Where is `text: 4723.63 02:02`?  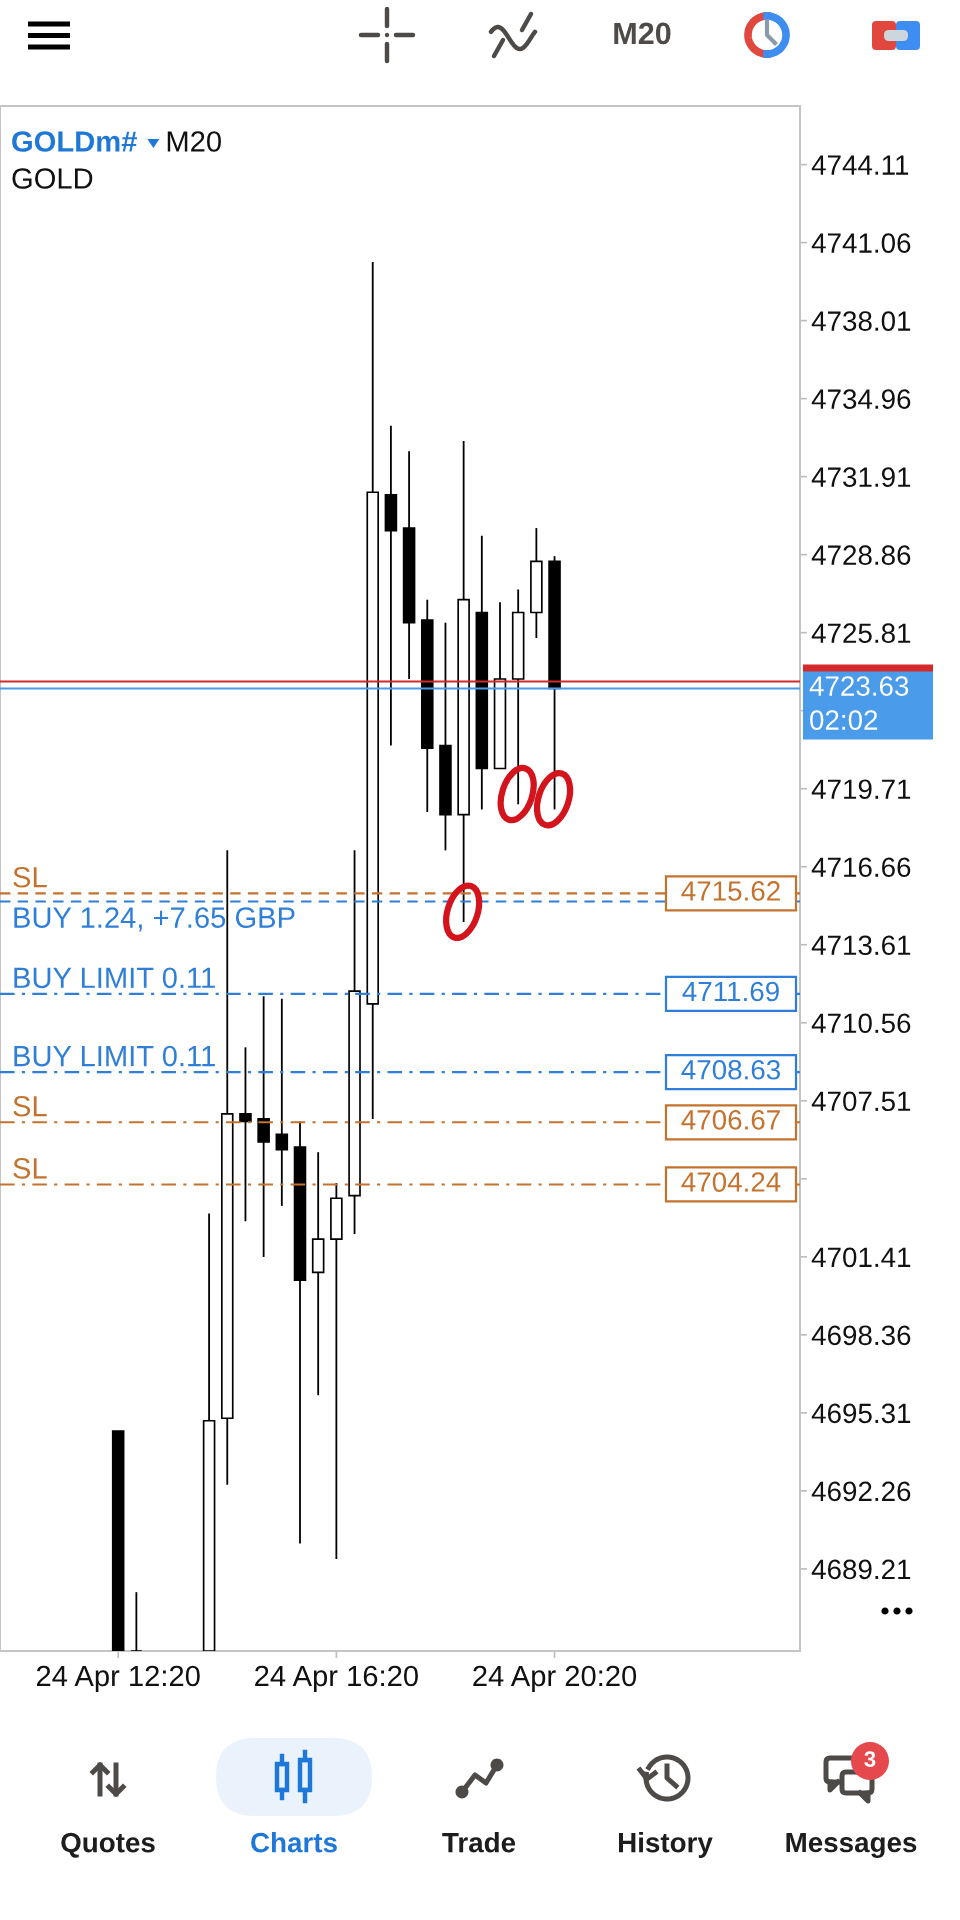
text: 4723.63 02:02 is located at coordinates (859, 703).